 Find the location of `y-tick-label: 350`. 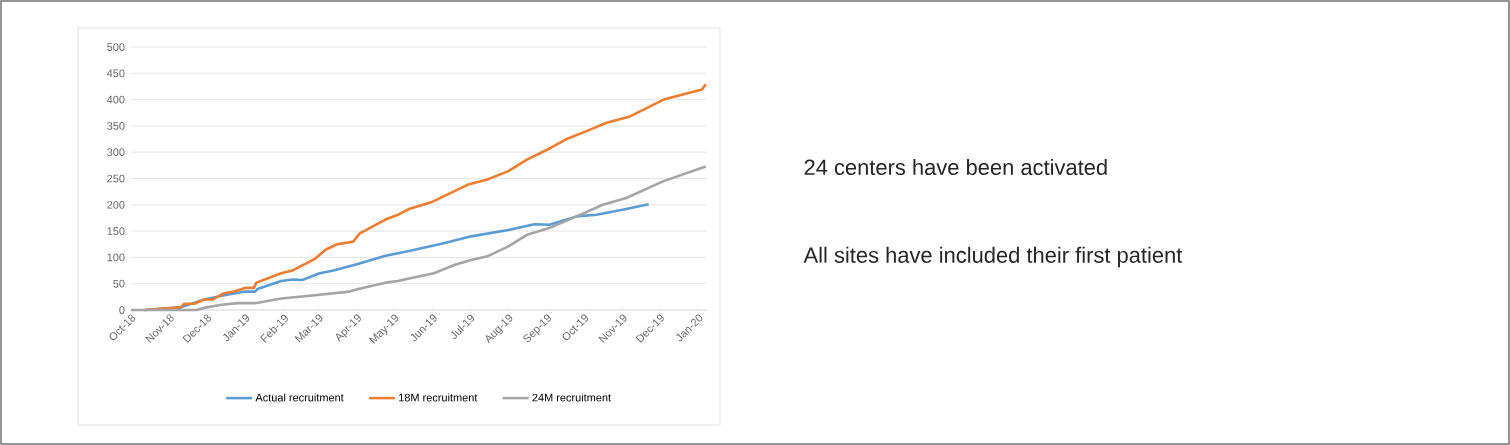

y-tick-label: 350 is located at coordinates (116, 126).